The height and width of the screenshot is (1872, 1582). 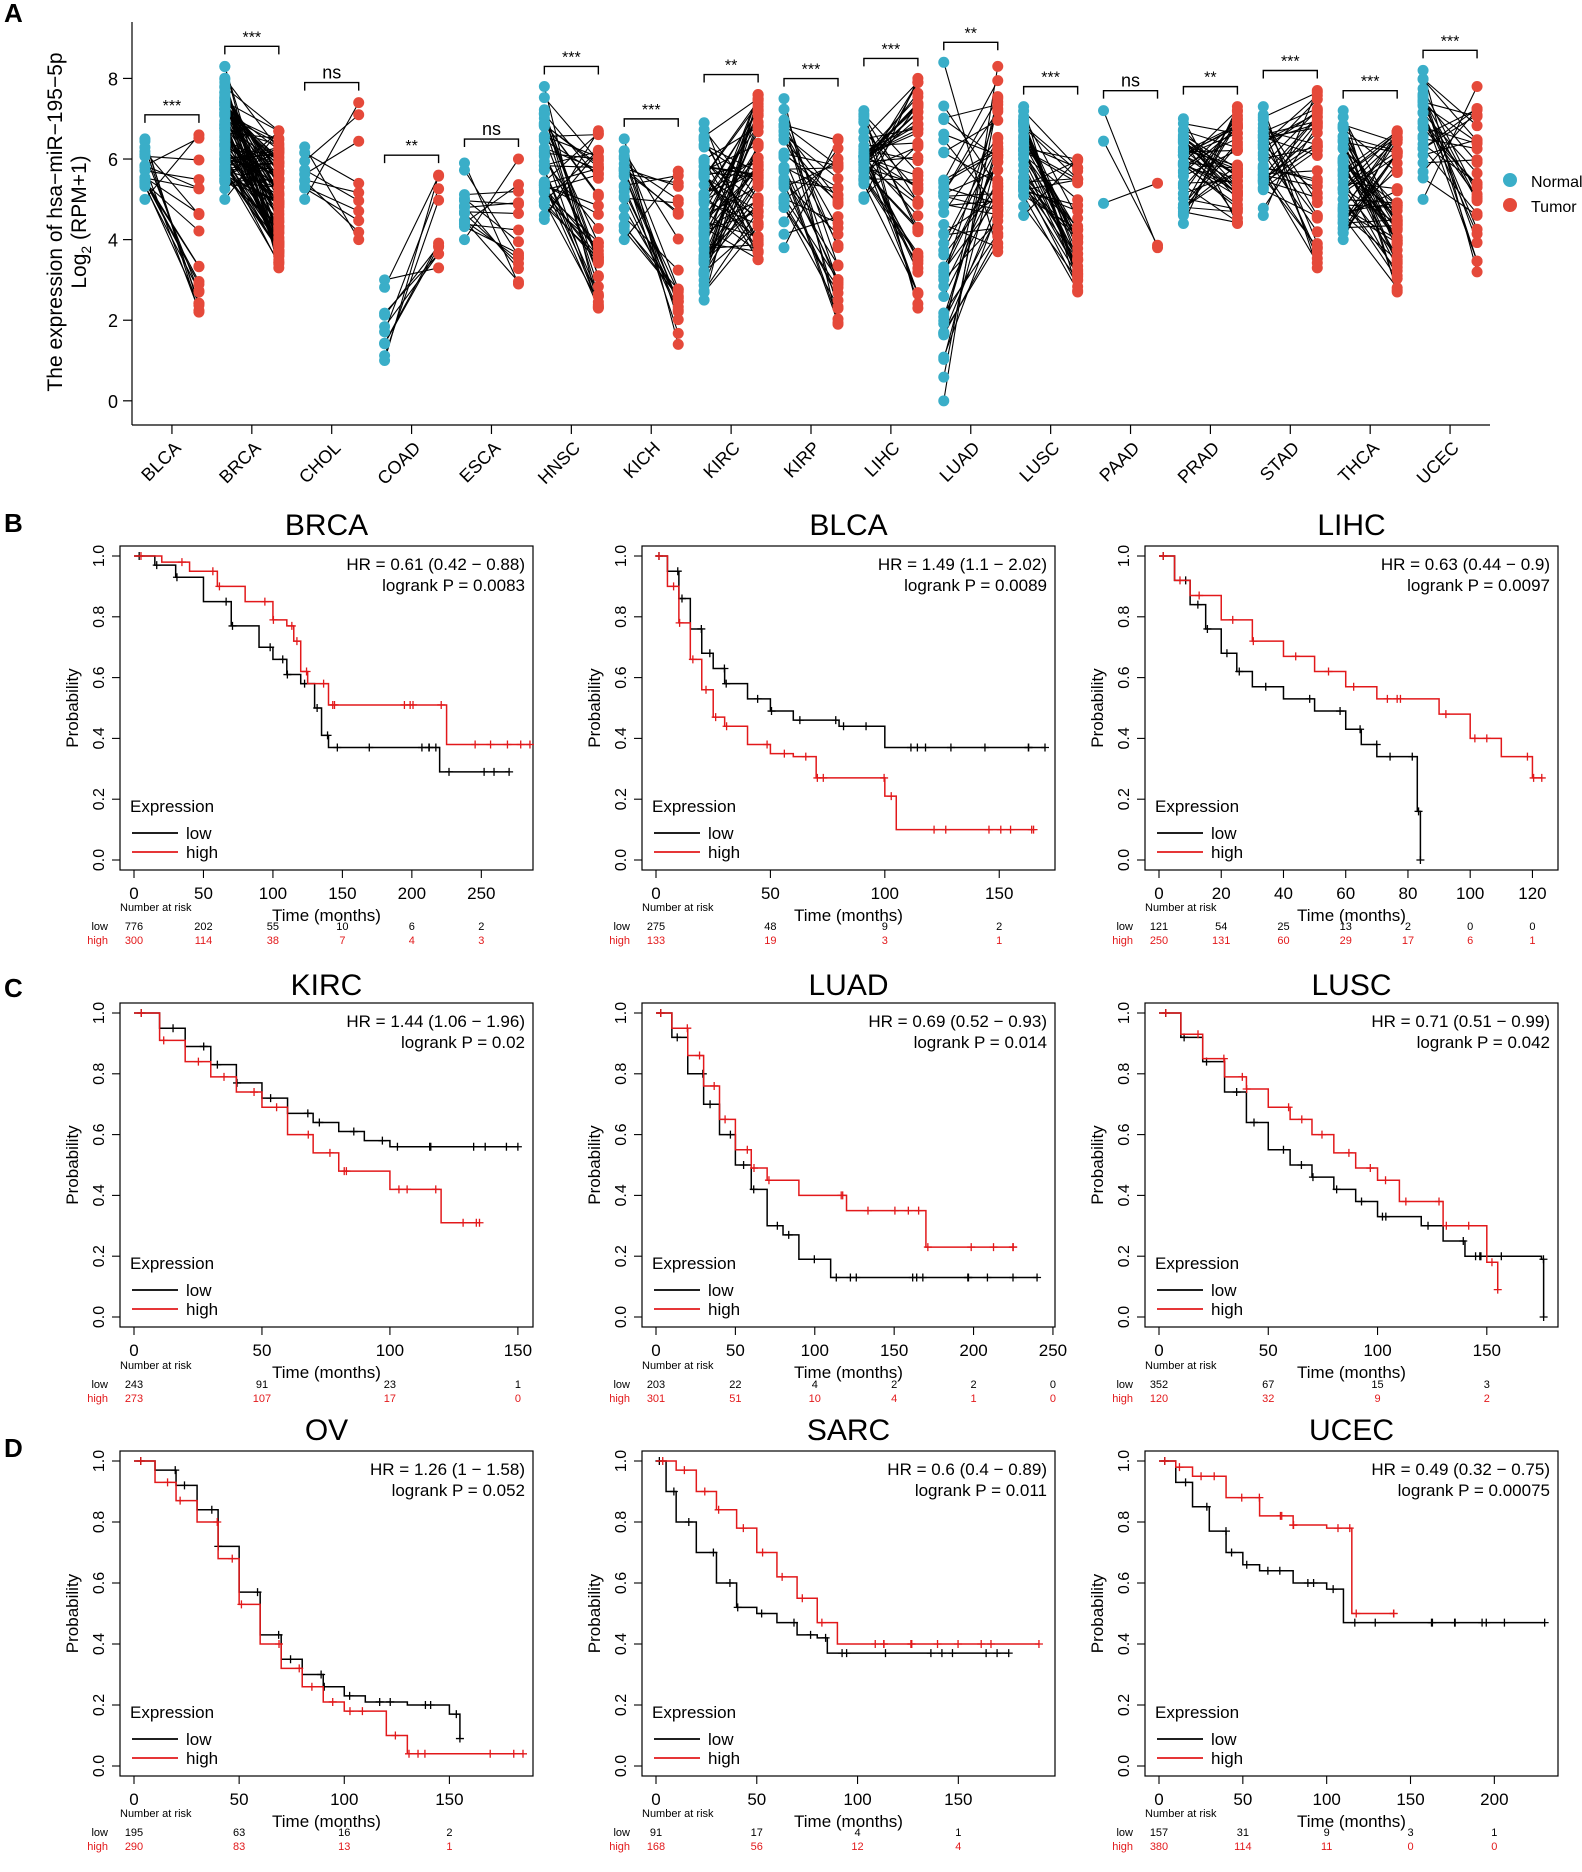 I want to click on logrank-p: logrank P = 0.0097, so click(x=1478, y=585).